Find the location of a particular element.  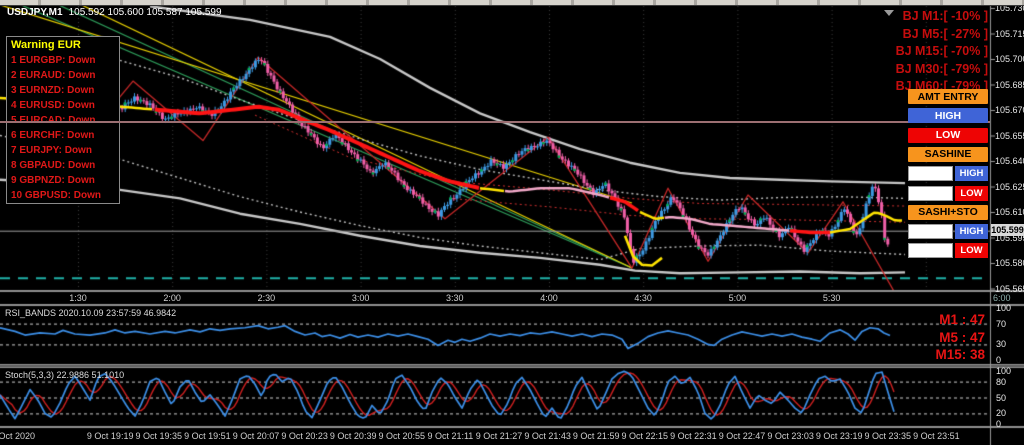

bar-time-label: 9 Oct 20:39 is located at coordinates (353, 436).